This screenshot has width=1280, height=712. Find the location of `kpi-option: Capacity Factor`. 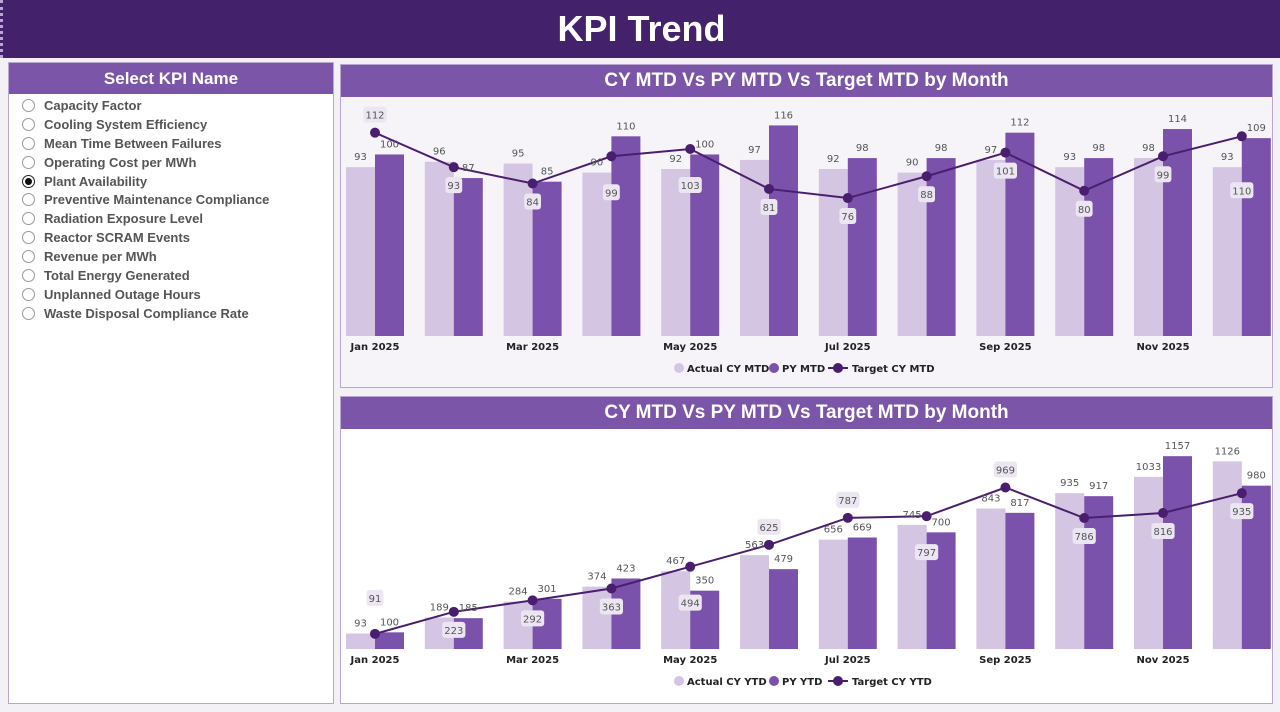

kpi-option: Capacity Factor is located at coordinates (171, 105).